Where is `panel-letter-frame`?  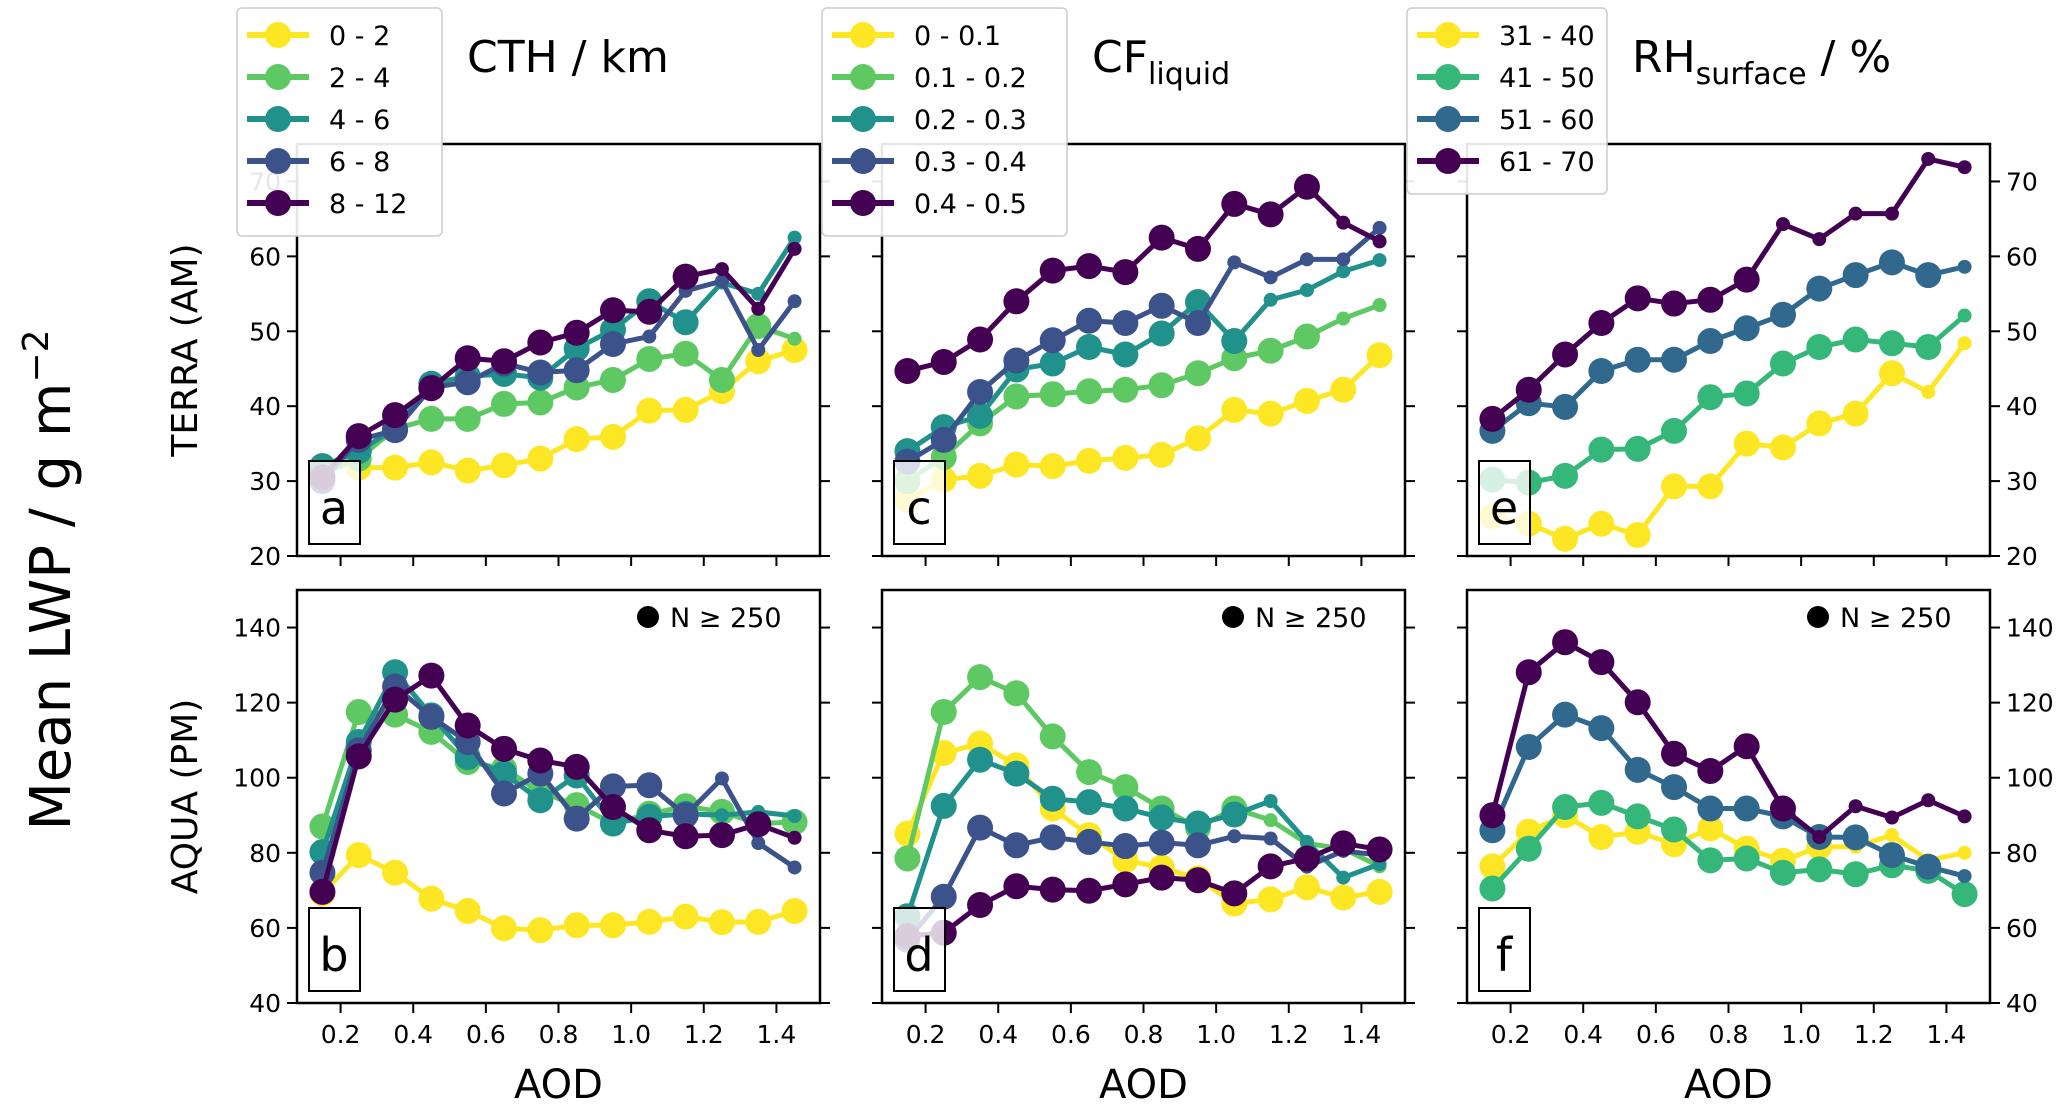 panel-letter-frame is located at coordinates (334, 502).